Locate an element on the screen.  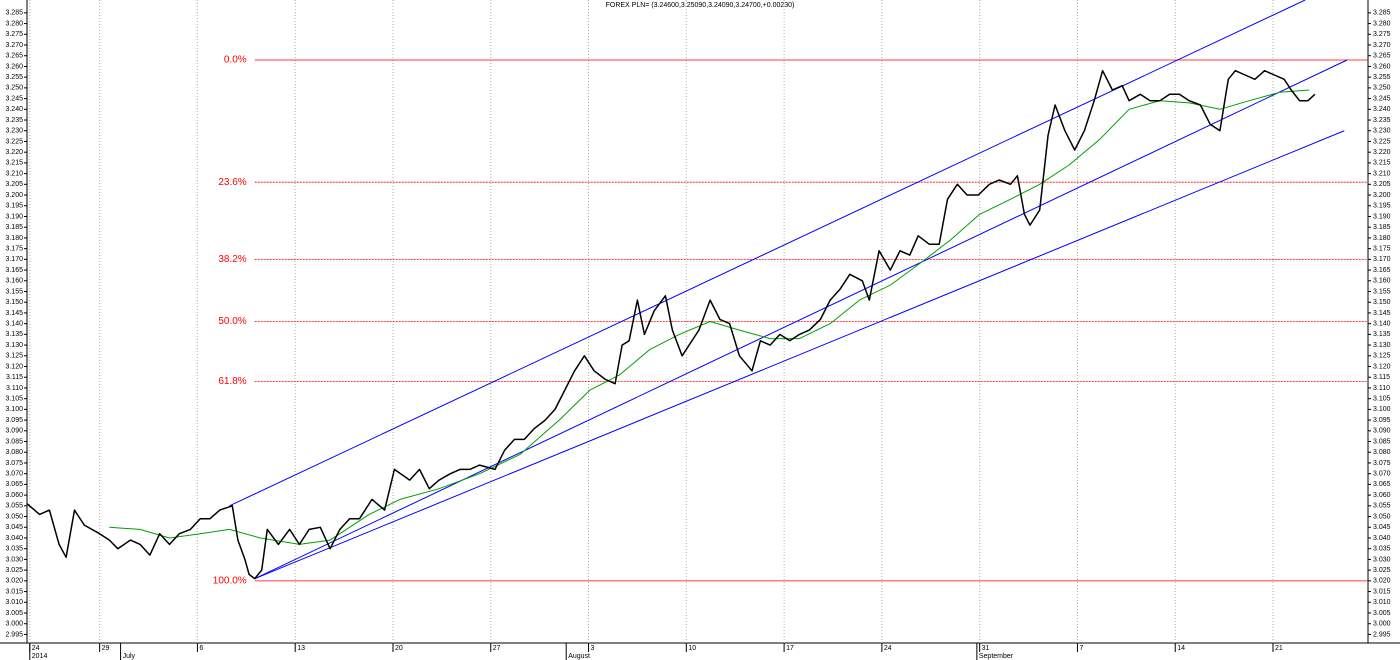
x-tick-label: 14 is located at coordinates (1181, 648).